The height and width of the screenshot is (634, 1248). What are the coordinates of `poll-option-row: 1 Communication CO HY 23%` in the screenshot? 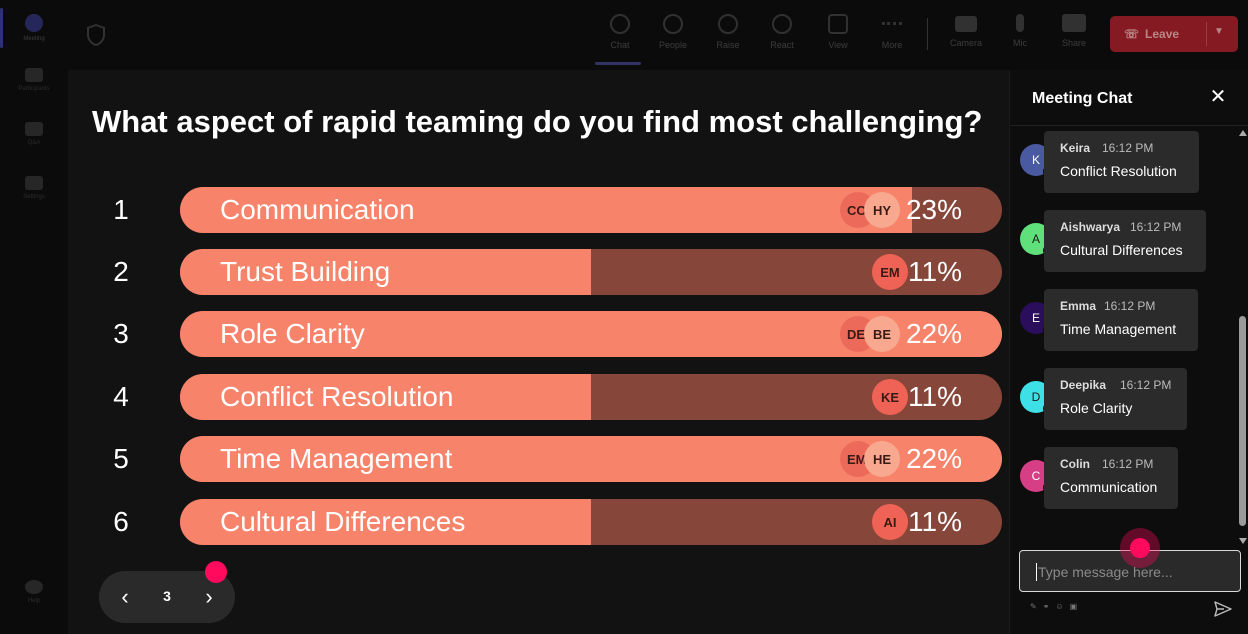 It's located at (538, 211).